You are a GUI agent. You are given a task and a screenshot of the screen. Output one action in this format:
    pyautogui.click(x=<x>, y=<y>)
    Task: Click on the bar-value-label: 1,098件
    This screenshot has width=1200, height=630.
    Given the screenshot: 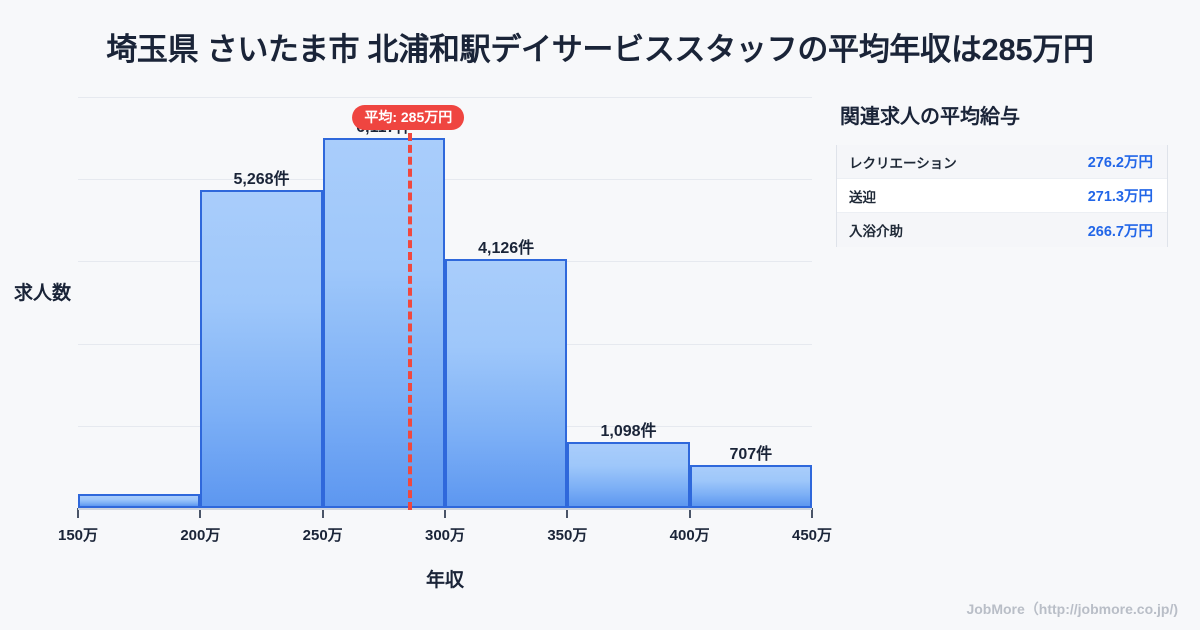 What is the action you would take?
    pyautogui.click(x=628, y=431)
    